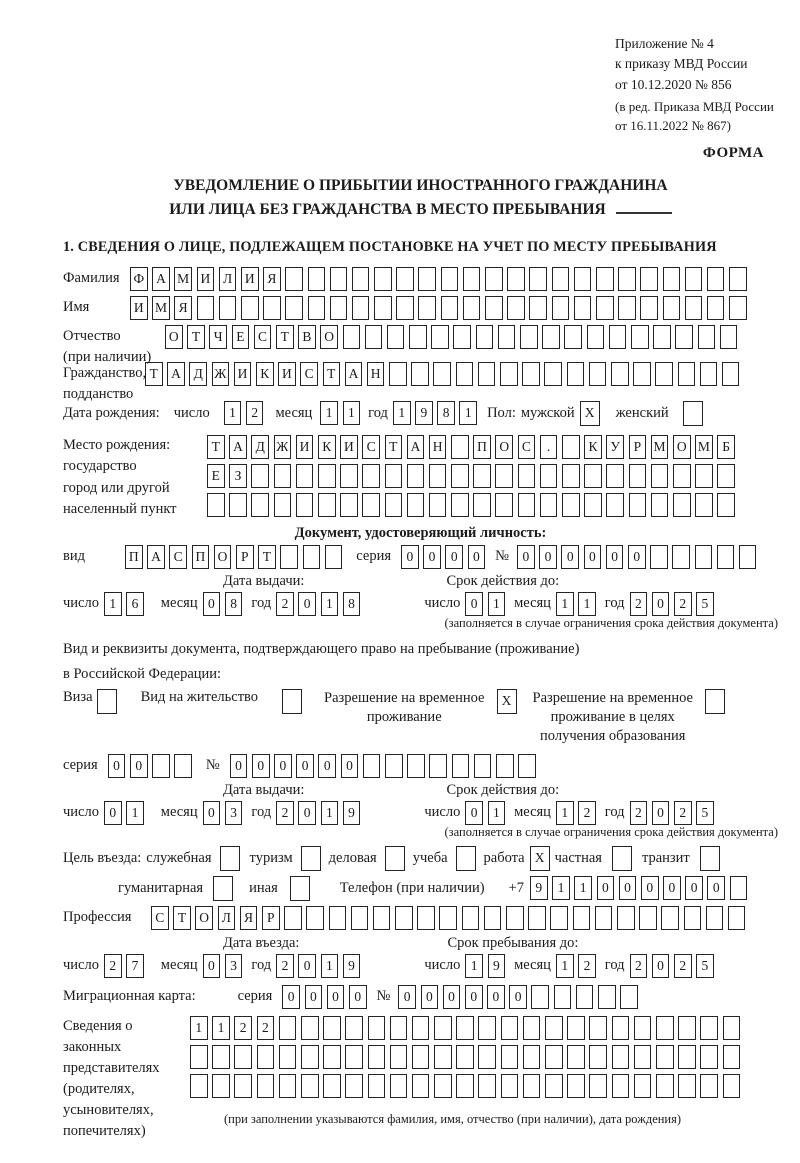  Describe the element at coordinates (501, 412) in the screenshot. I see `sex-label: Пол:` at that location.